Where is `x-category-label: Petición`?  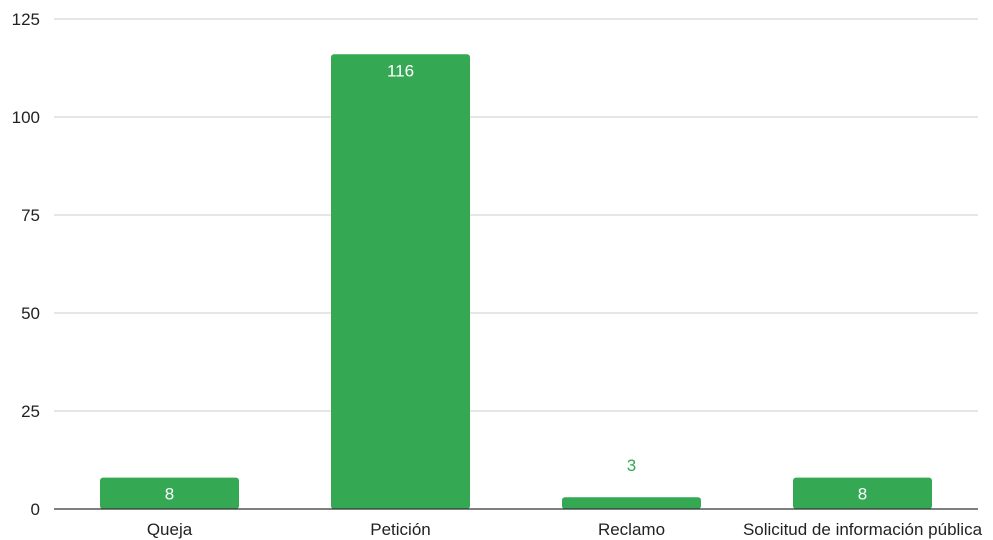
x-category-label: Petición is located at coordinates (400, 529).